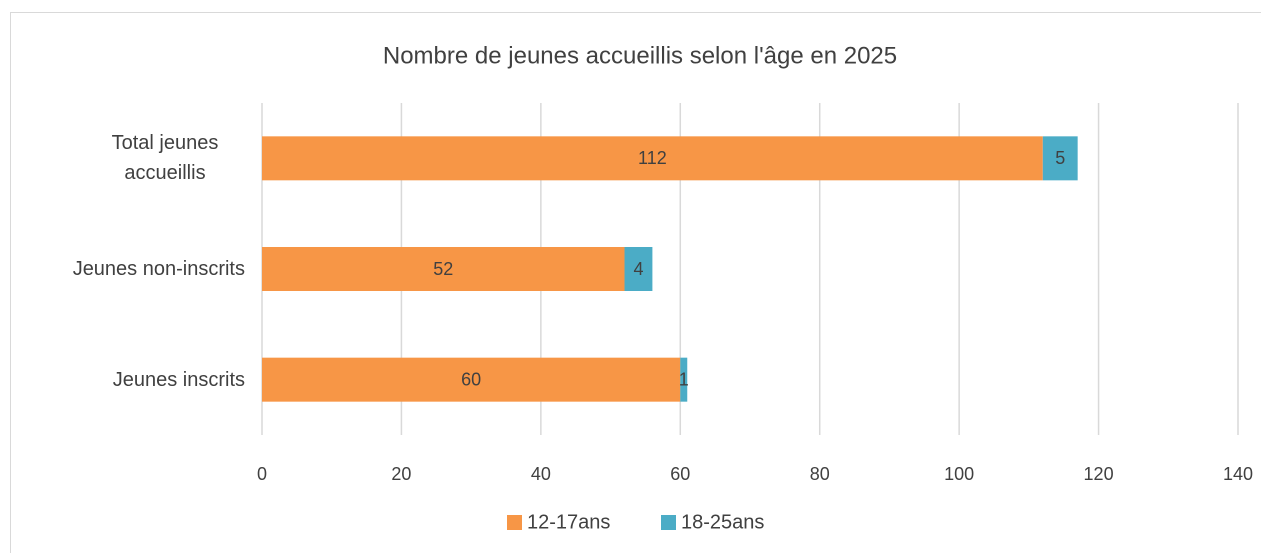 The height and width of the screenshot is (553, 1261). What do you see at coordinates (158, 269) in the screenshot?
I see `y-tick-label: Jeunes non-inscrits` at bounding box center [158, 269].